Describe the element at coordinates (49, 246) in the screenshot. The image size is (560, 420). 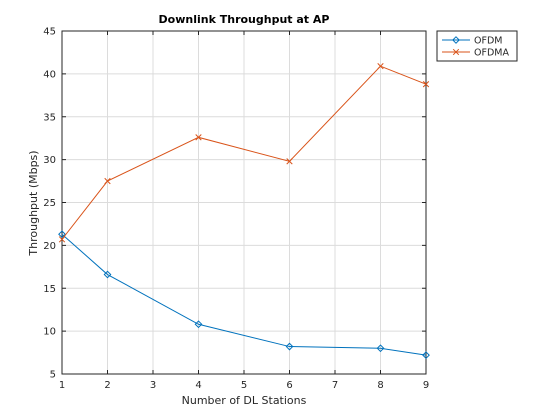
I see `y-tick-label: 20` at that location.